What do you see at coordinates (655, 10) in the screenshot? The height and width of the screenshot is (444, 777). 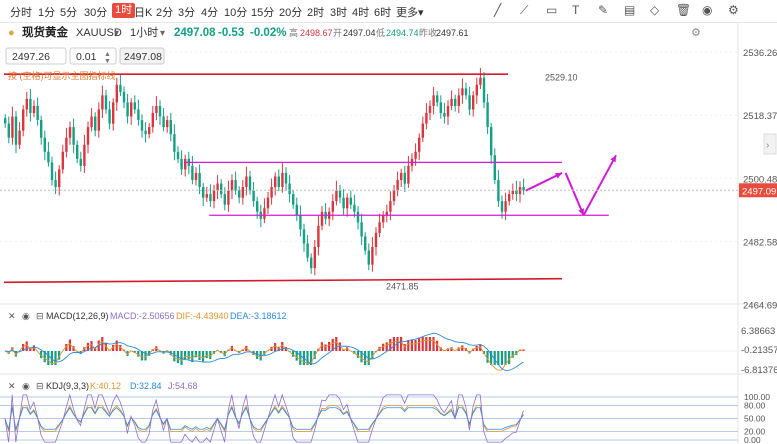 I see `eraser-icon: ◇` at bounding box center [655, 10].